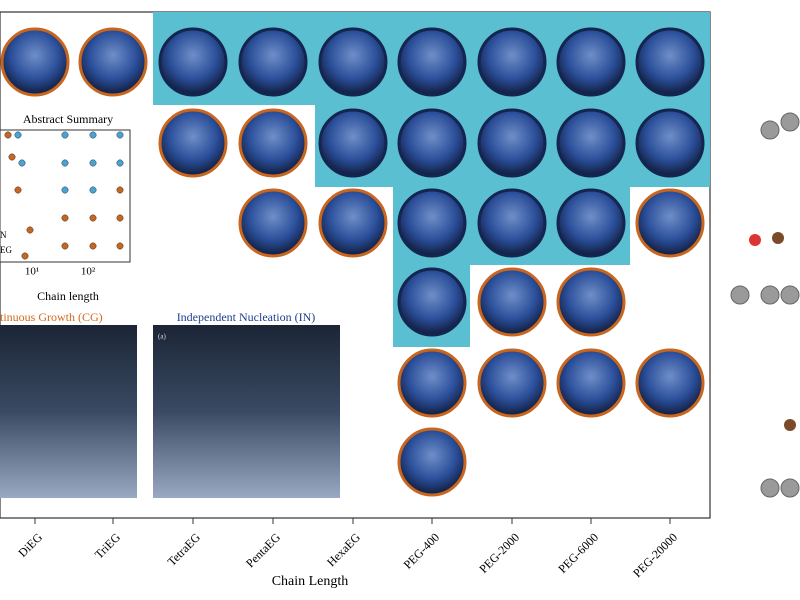 The image size is (800, 600). I want to click on x-tick-label: HexaEG, so click(343, 549).